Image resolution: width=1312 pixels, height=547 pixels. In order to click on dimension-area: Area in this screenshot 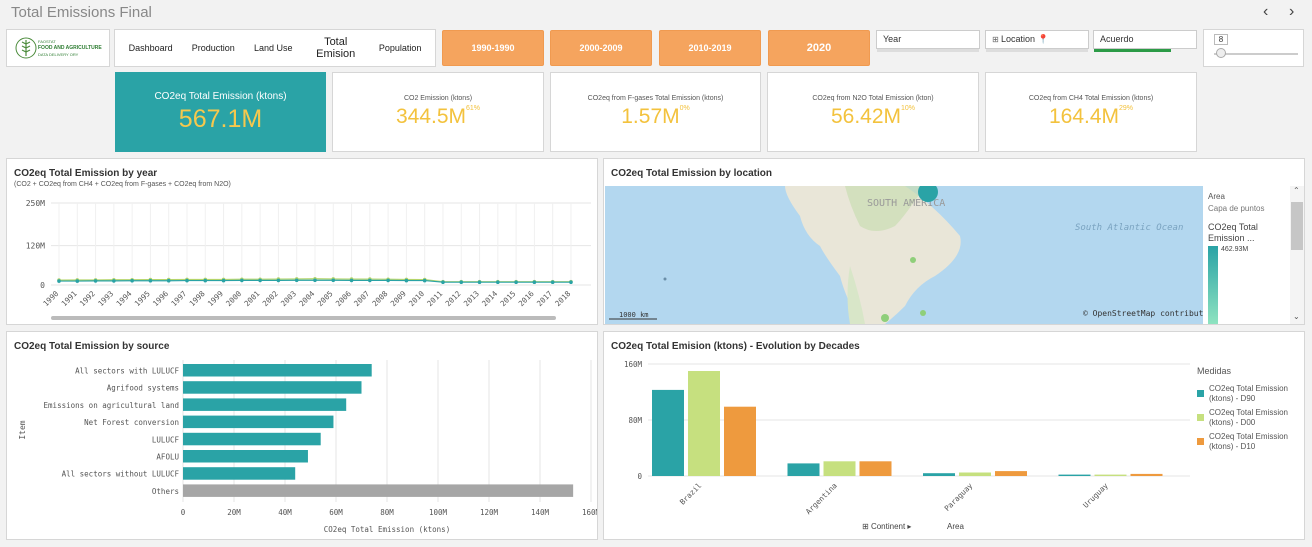, I will do `click(955, 526)`.